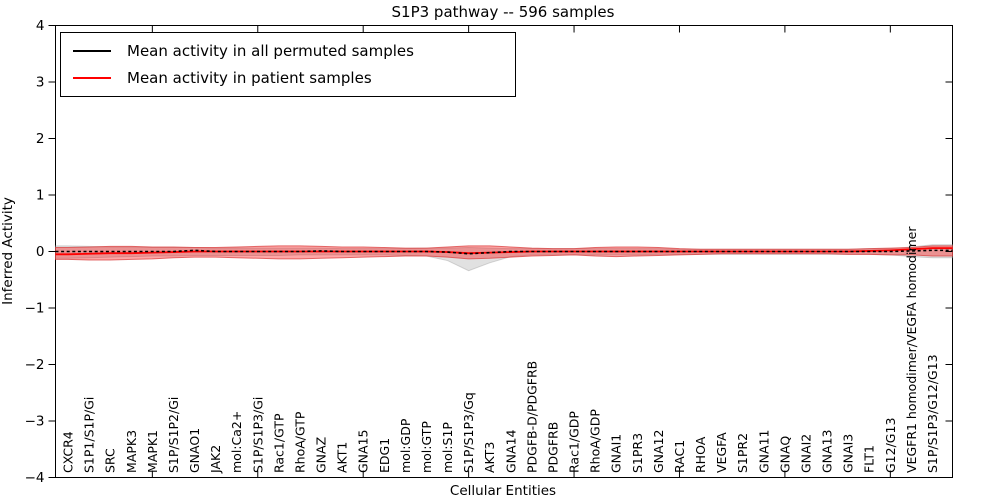 The image size is (1000, 500). Describe the element at coordinates (152, 451) in the screenshot. I see `x-category-label: MAPK1` at that location.